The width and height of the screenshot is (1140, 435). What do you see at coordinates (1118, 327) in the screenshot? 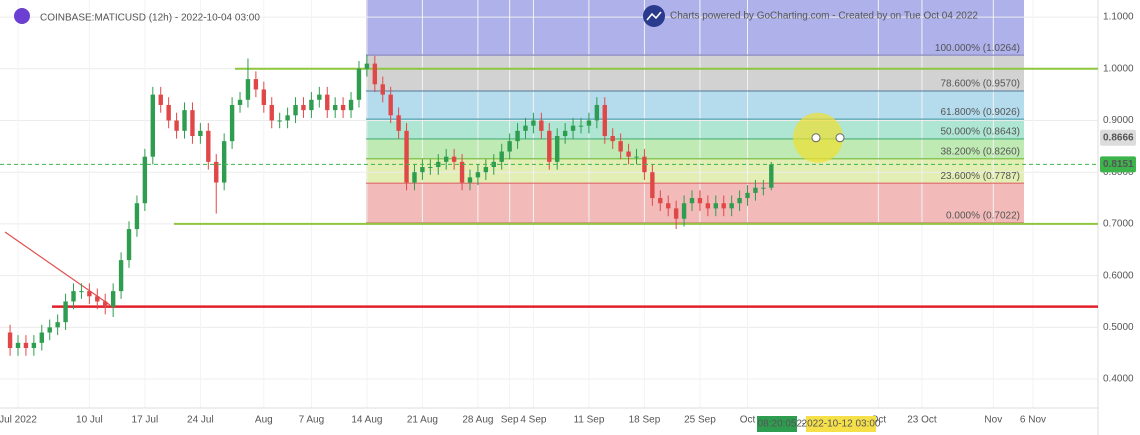
I see `y-tick-label: 0.5000` at bounding box center [1118, 327].